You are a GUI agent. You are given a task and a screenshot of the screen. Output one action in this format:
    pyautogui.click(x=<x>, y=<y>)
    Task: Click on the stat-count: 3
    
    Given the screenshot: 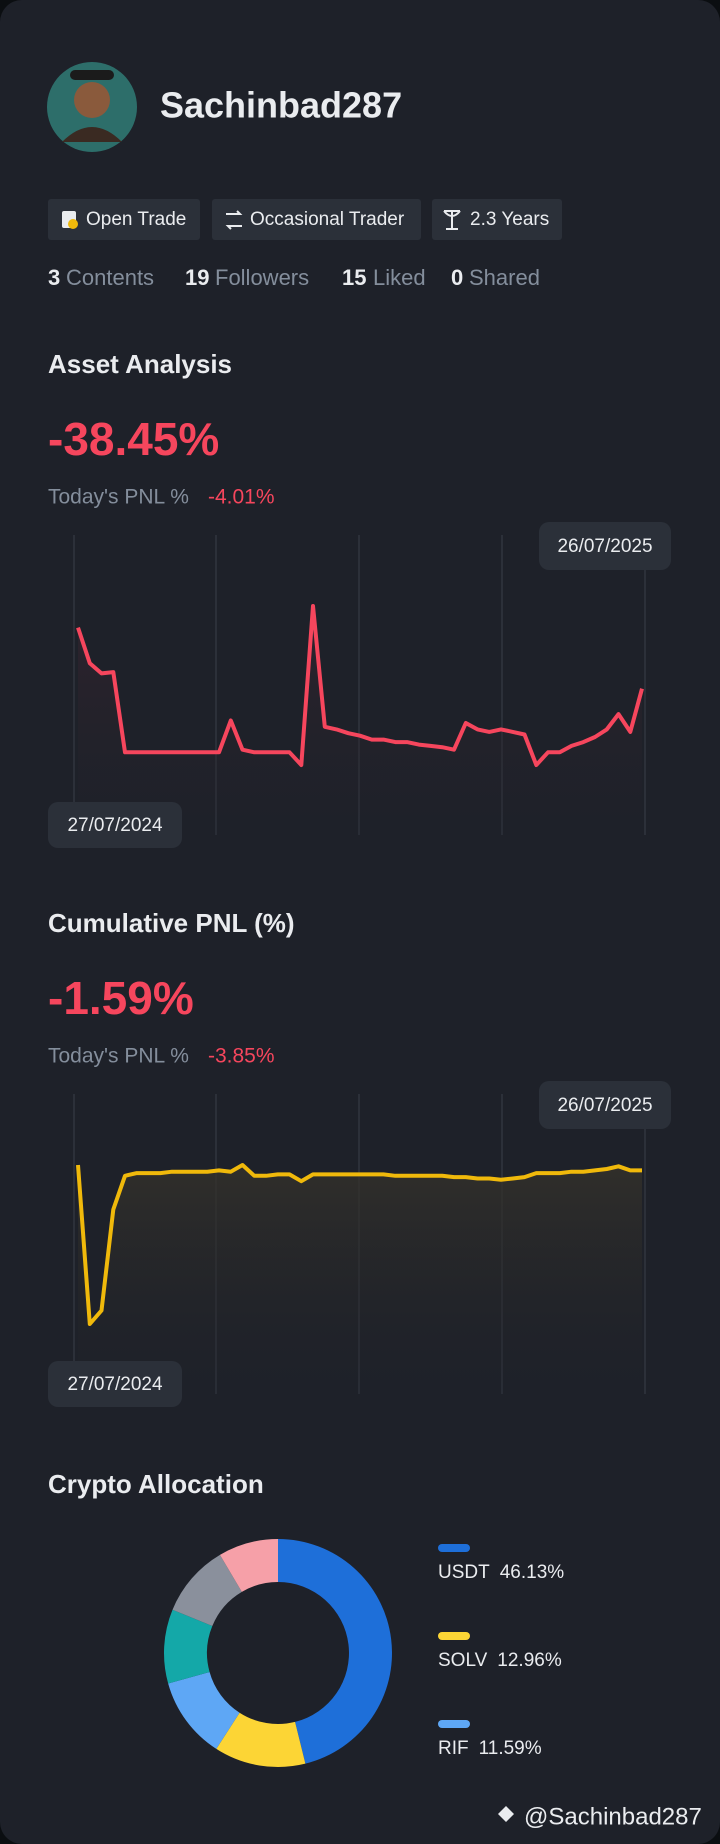 What is the action you would take?
    pyautogui.click(x=54, y=277)
    